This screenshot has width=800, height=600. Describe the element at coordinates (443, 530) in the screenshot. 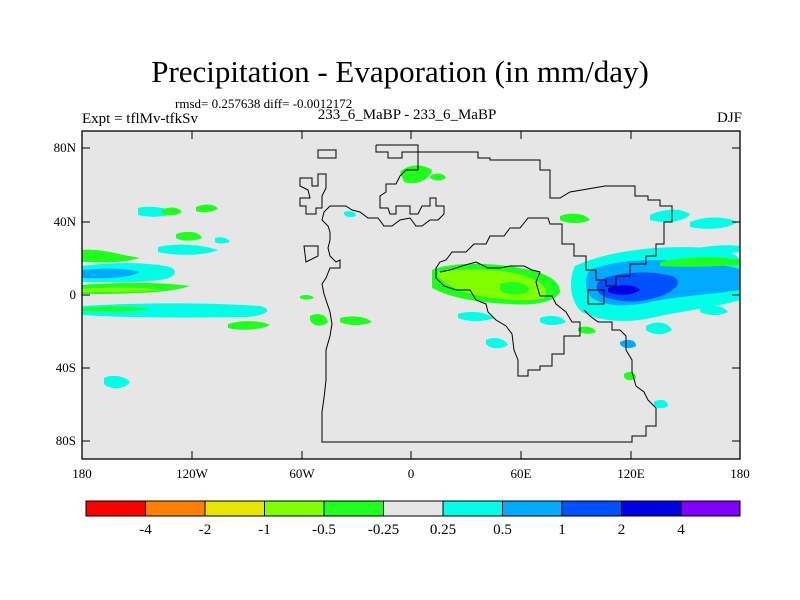

I see `colorbar-label: 0.25` at that location.